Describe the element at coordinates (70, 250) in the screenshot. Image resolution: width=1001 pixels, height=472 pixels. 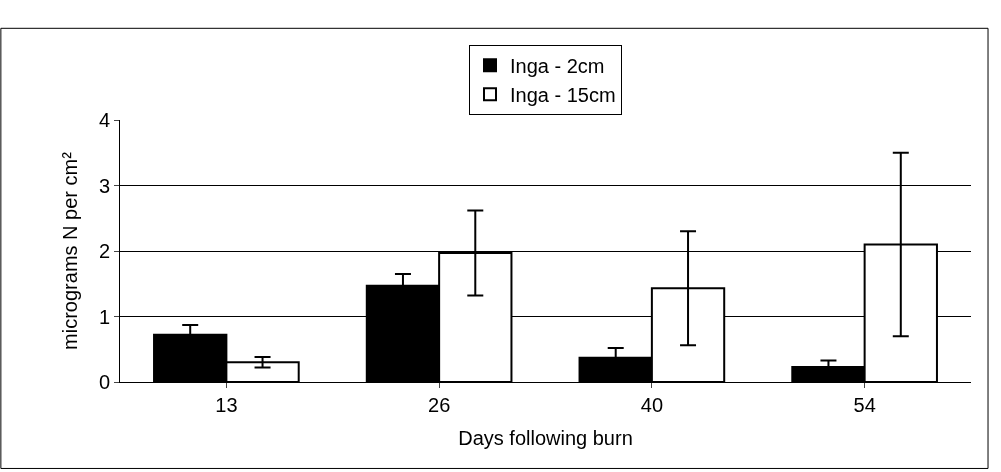
I see `y-axis-title: micrograms N per cm²` at that location.